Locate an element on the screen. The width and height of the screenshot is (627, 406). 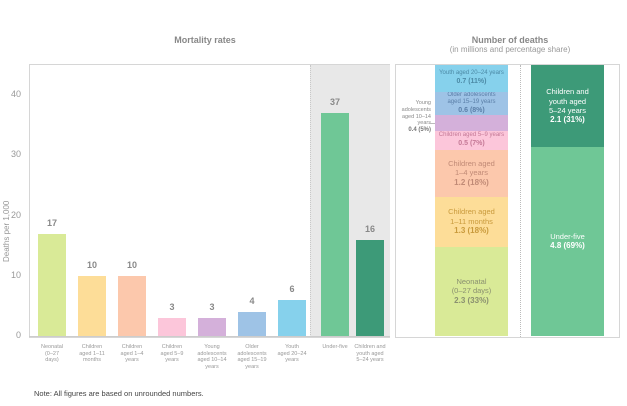
y-tick-label: 0 is located at coordinates (18, 335).